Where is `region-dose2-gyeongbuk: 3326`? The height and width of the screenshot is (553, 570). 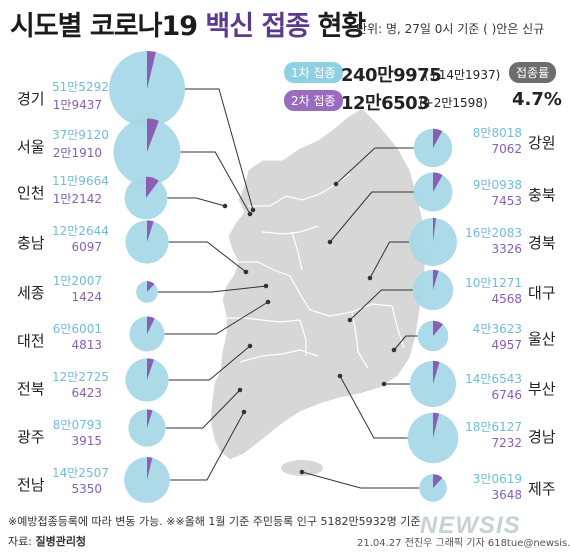 region-dose2-gyeongbuk: 3326 is located at coordinates (506, 249).